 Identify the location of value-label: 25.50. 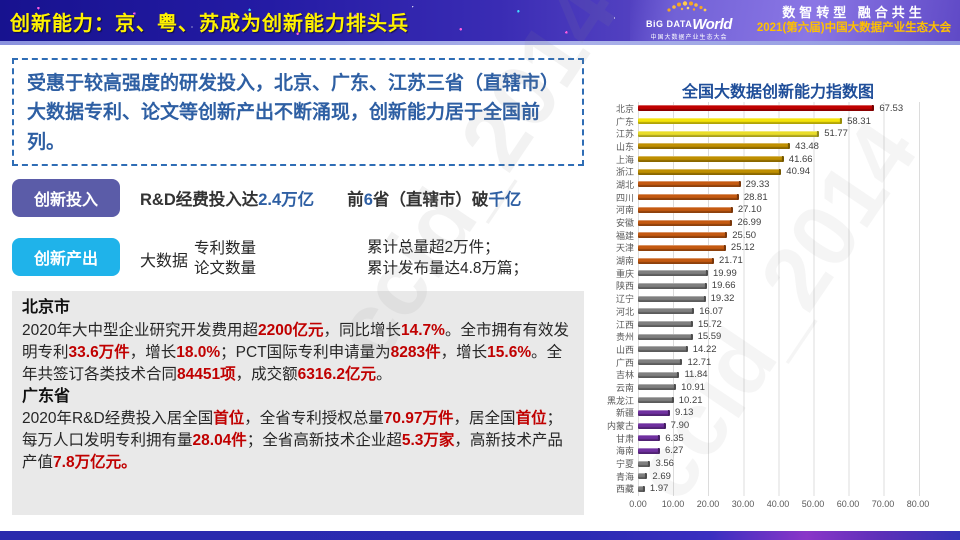
(744, 235).